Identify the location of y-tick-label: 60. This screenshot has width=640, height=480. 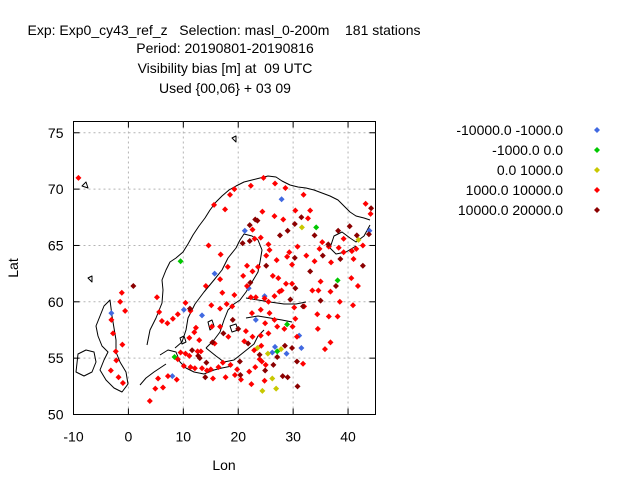
(56, 302).